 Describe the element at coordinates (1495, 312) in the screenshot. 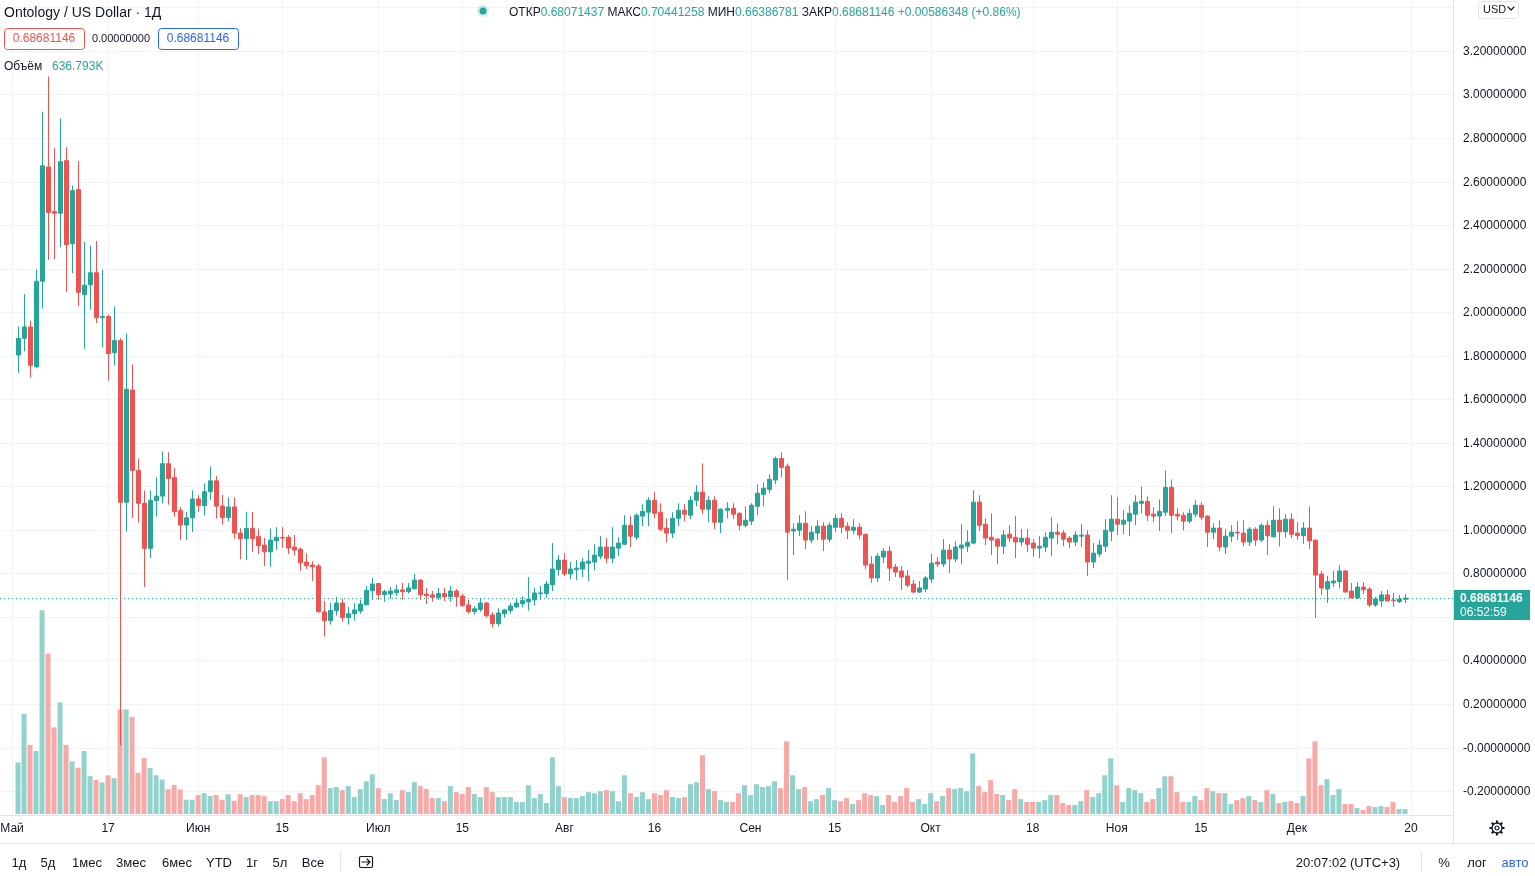

I see `y-tick-label: 2.00000000` at that location.